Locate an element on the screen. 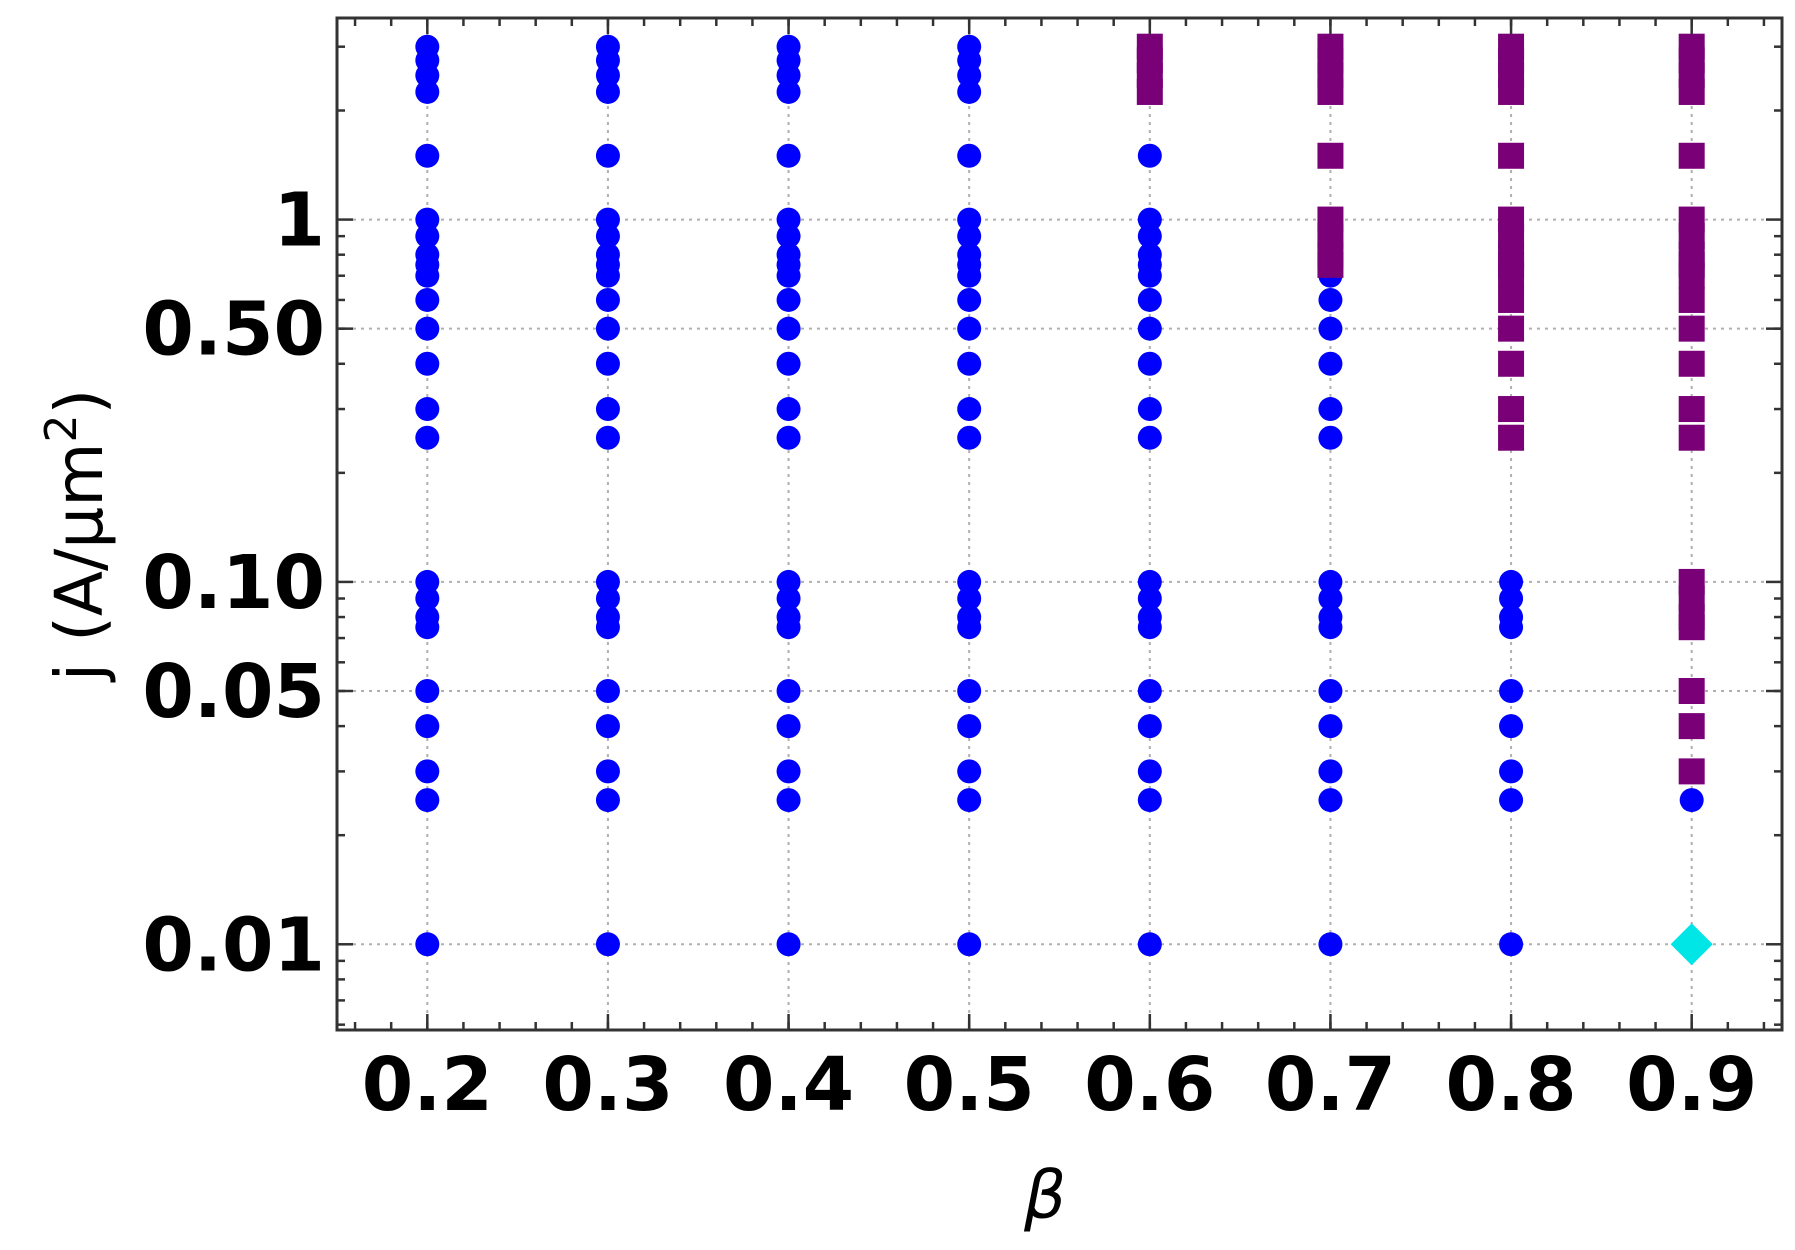  y-axis-label: j (A/μm2) is located at coordinates (77, 536).